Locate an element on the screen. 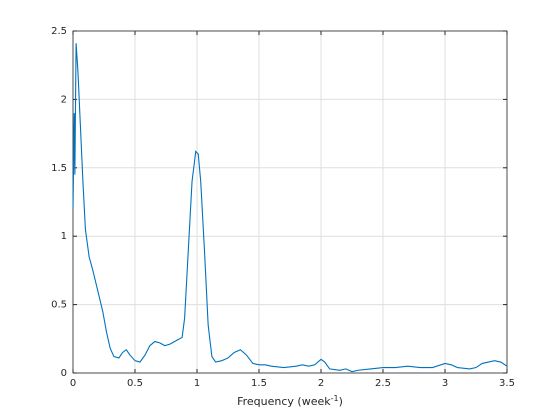  x-tick-label: 2 is located at coordinates (321, 383).